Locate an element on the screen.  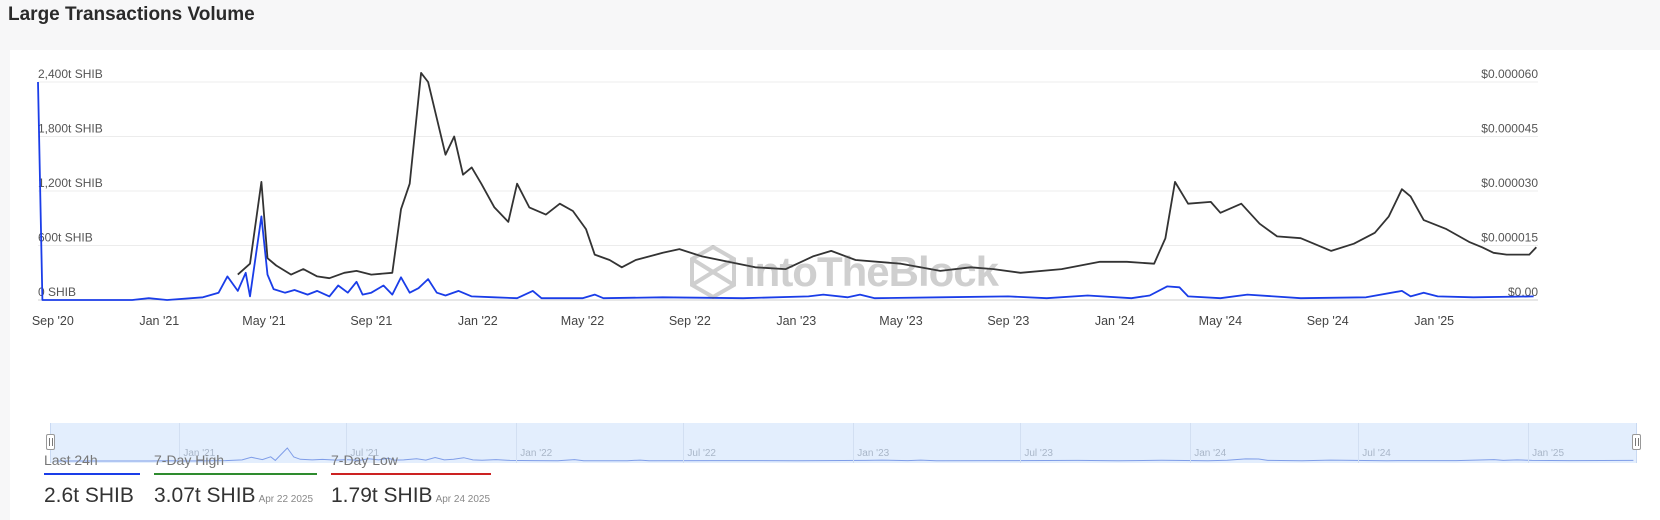
navigator-label: Jan '22 is located at coordinates (536, 453).